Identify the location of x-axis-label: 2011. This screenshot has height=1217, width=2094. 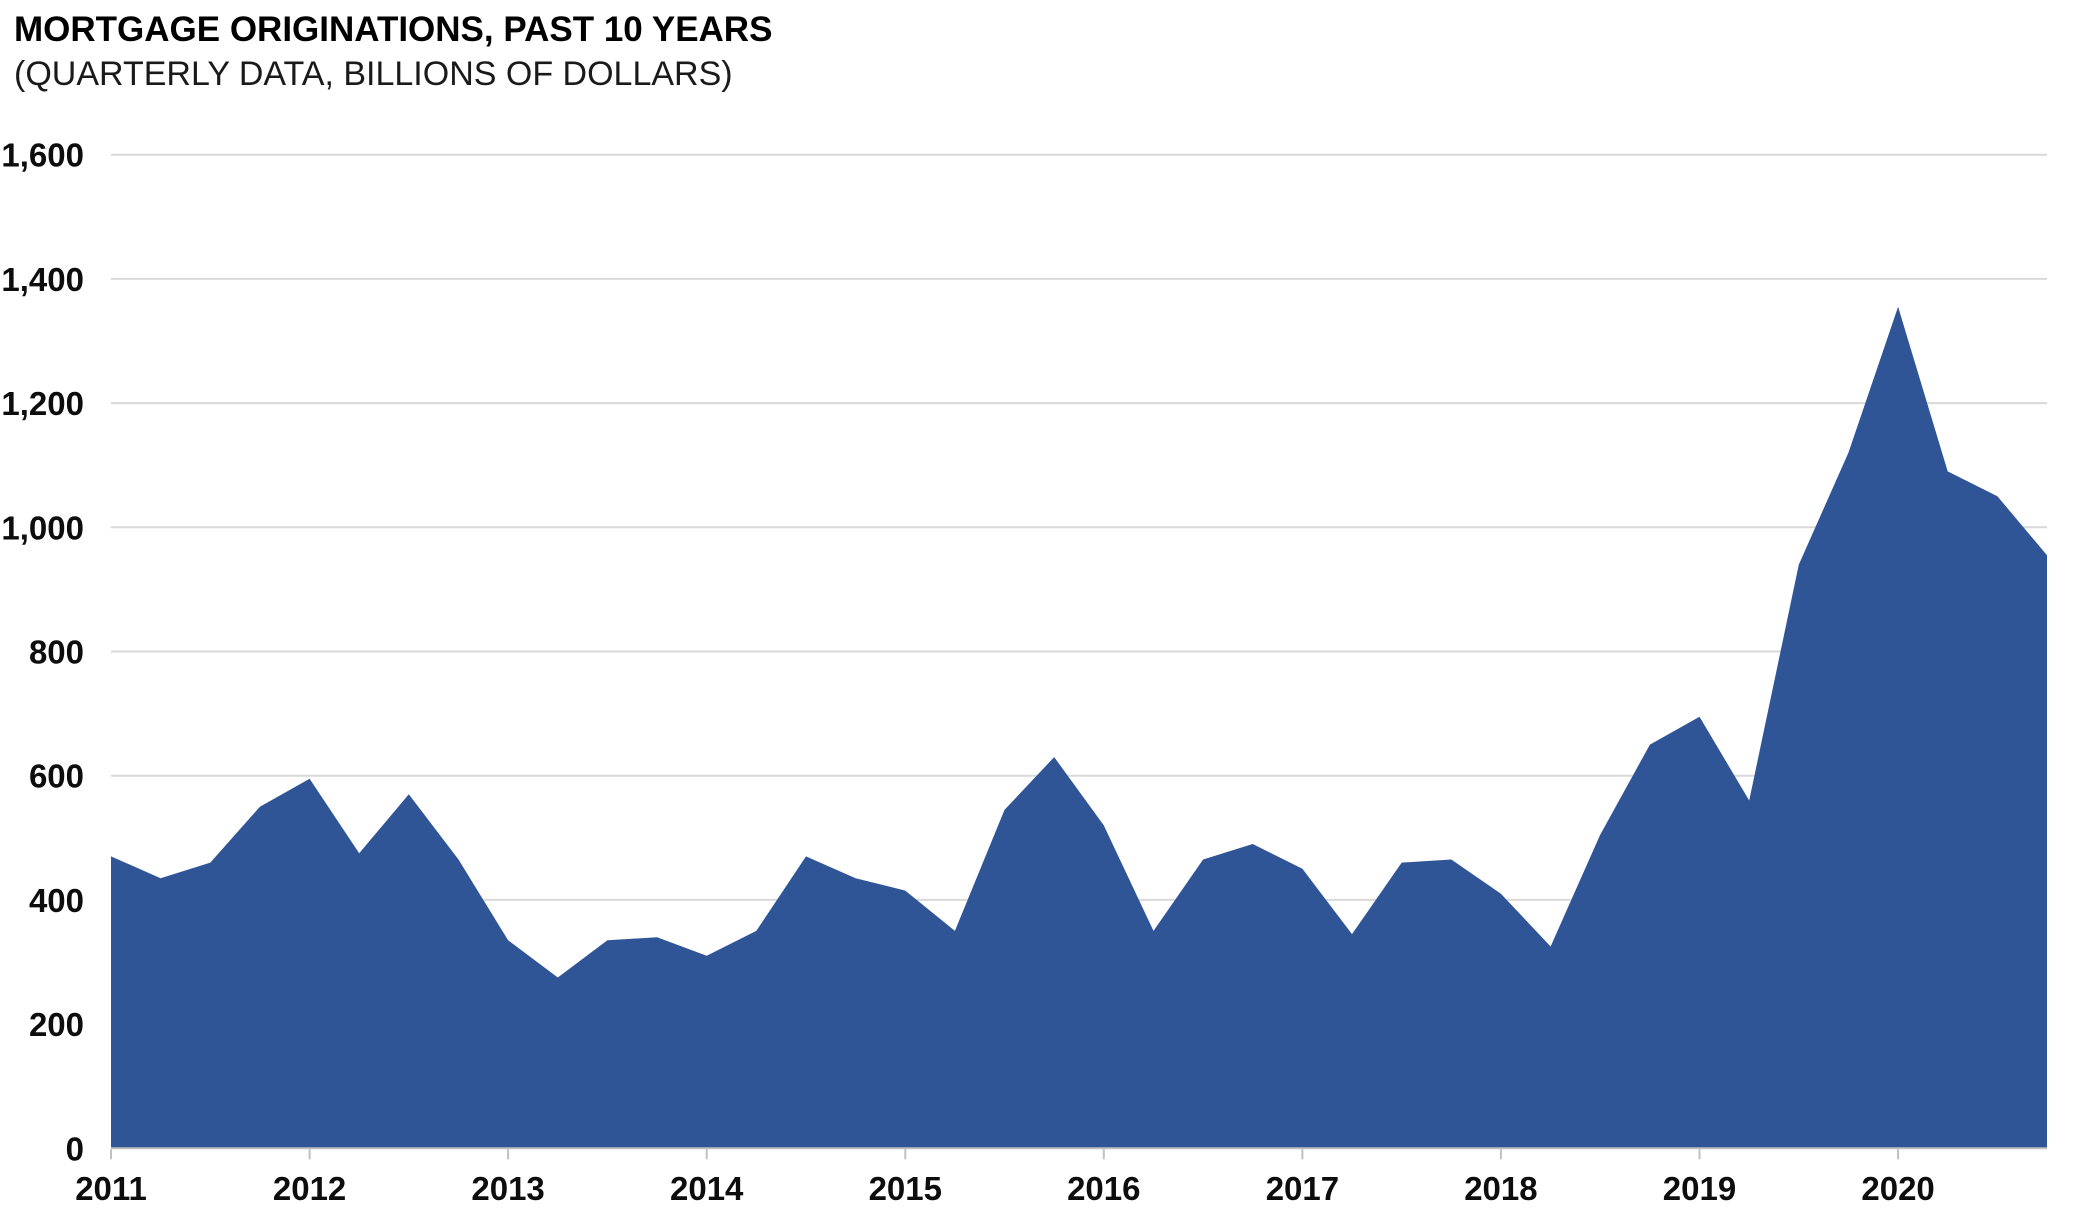
(111, 1188).